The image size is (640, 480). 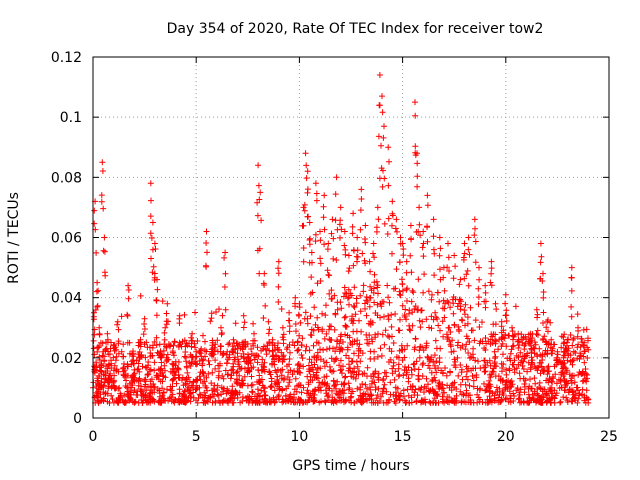 What do you see at coordinates (353, 437) in the screenshot?
I see `x-tick-labels: 0 5 10 15 20 25` at bounding box center [353, 437].